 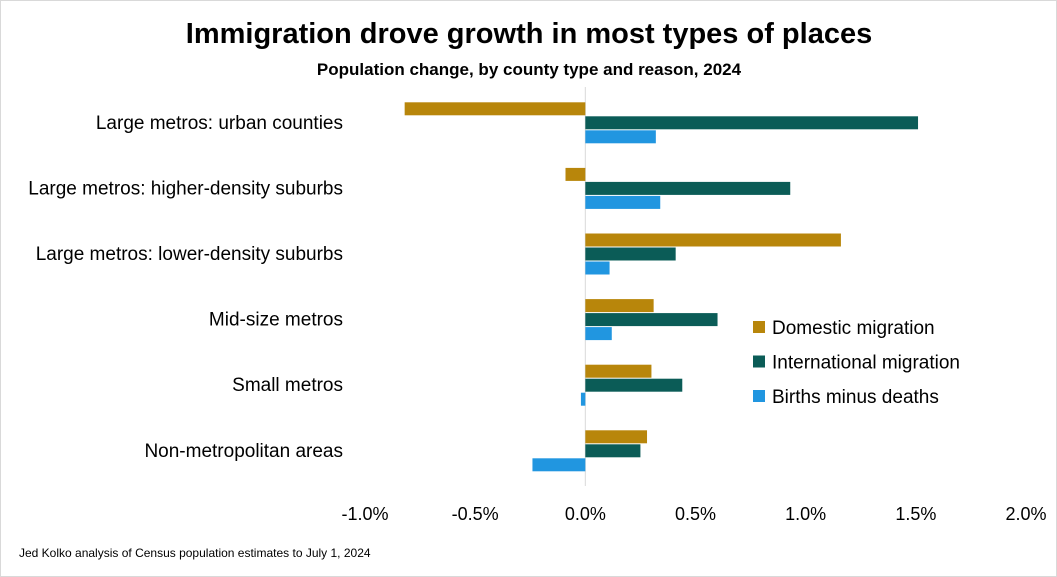 I want to click on x-tick-label: -0.5%, so click(x=475, y=514).